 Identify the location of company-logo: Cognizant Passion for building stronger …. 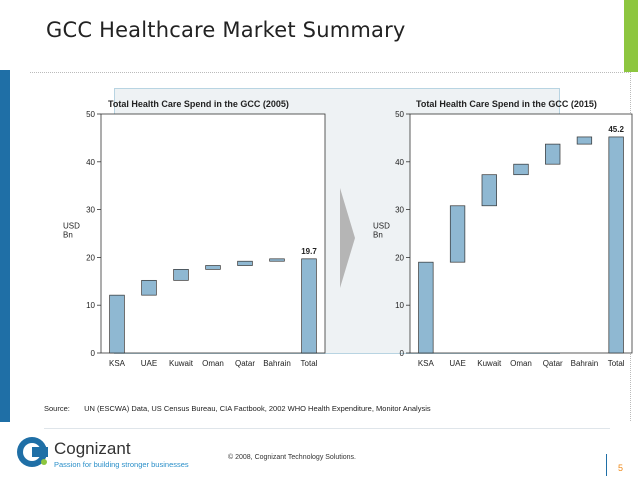
(116, 454).